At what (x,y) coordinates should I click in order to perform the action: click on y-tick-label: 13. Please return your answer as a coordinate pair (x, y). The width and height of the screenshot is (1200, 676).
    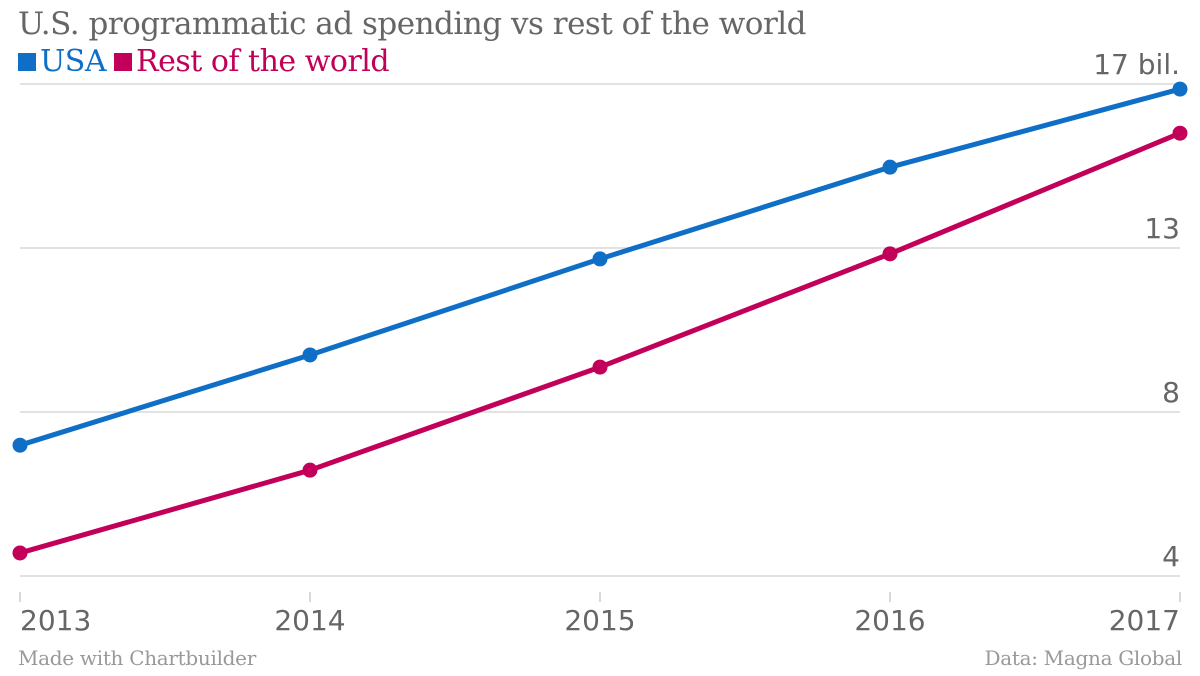
    Looking at the image, I should click on (1162, 228).